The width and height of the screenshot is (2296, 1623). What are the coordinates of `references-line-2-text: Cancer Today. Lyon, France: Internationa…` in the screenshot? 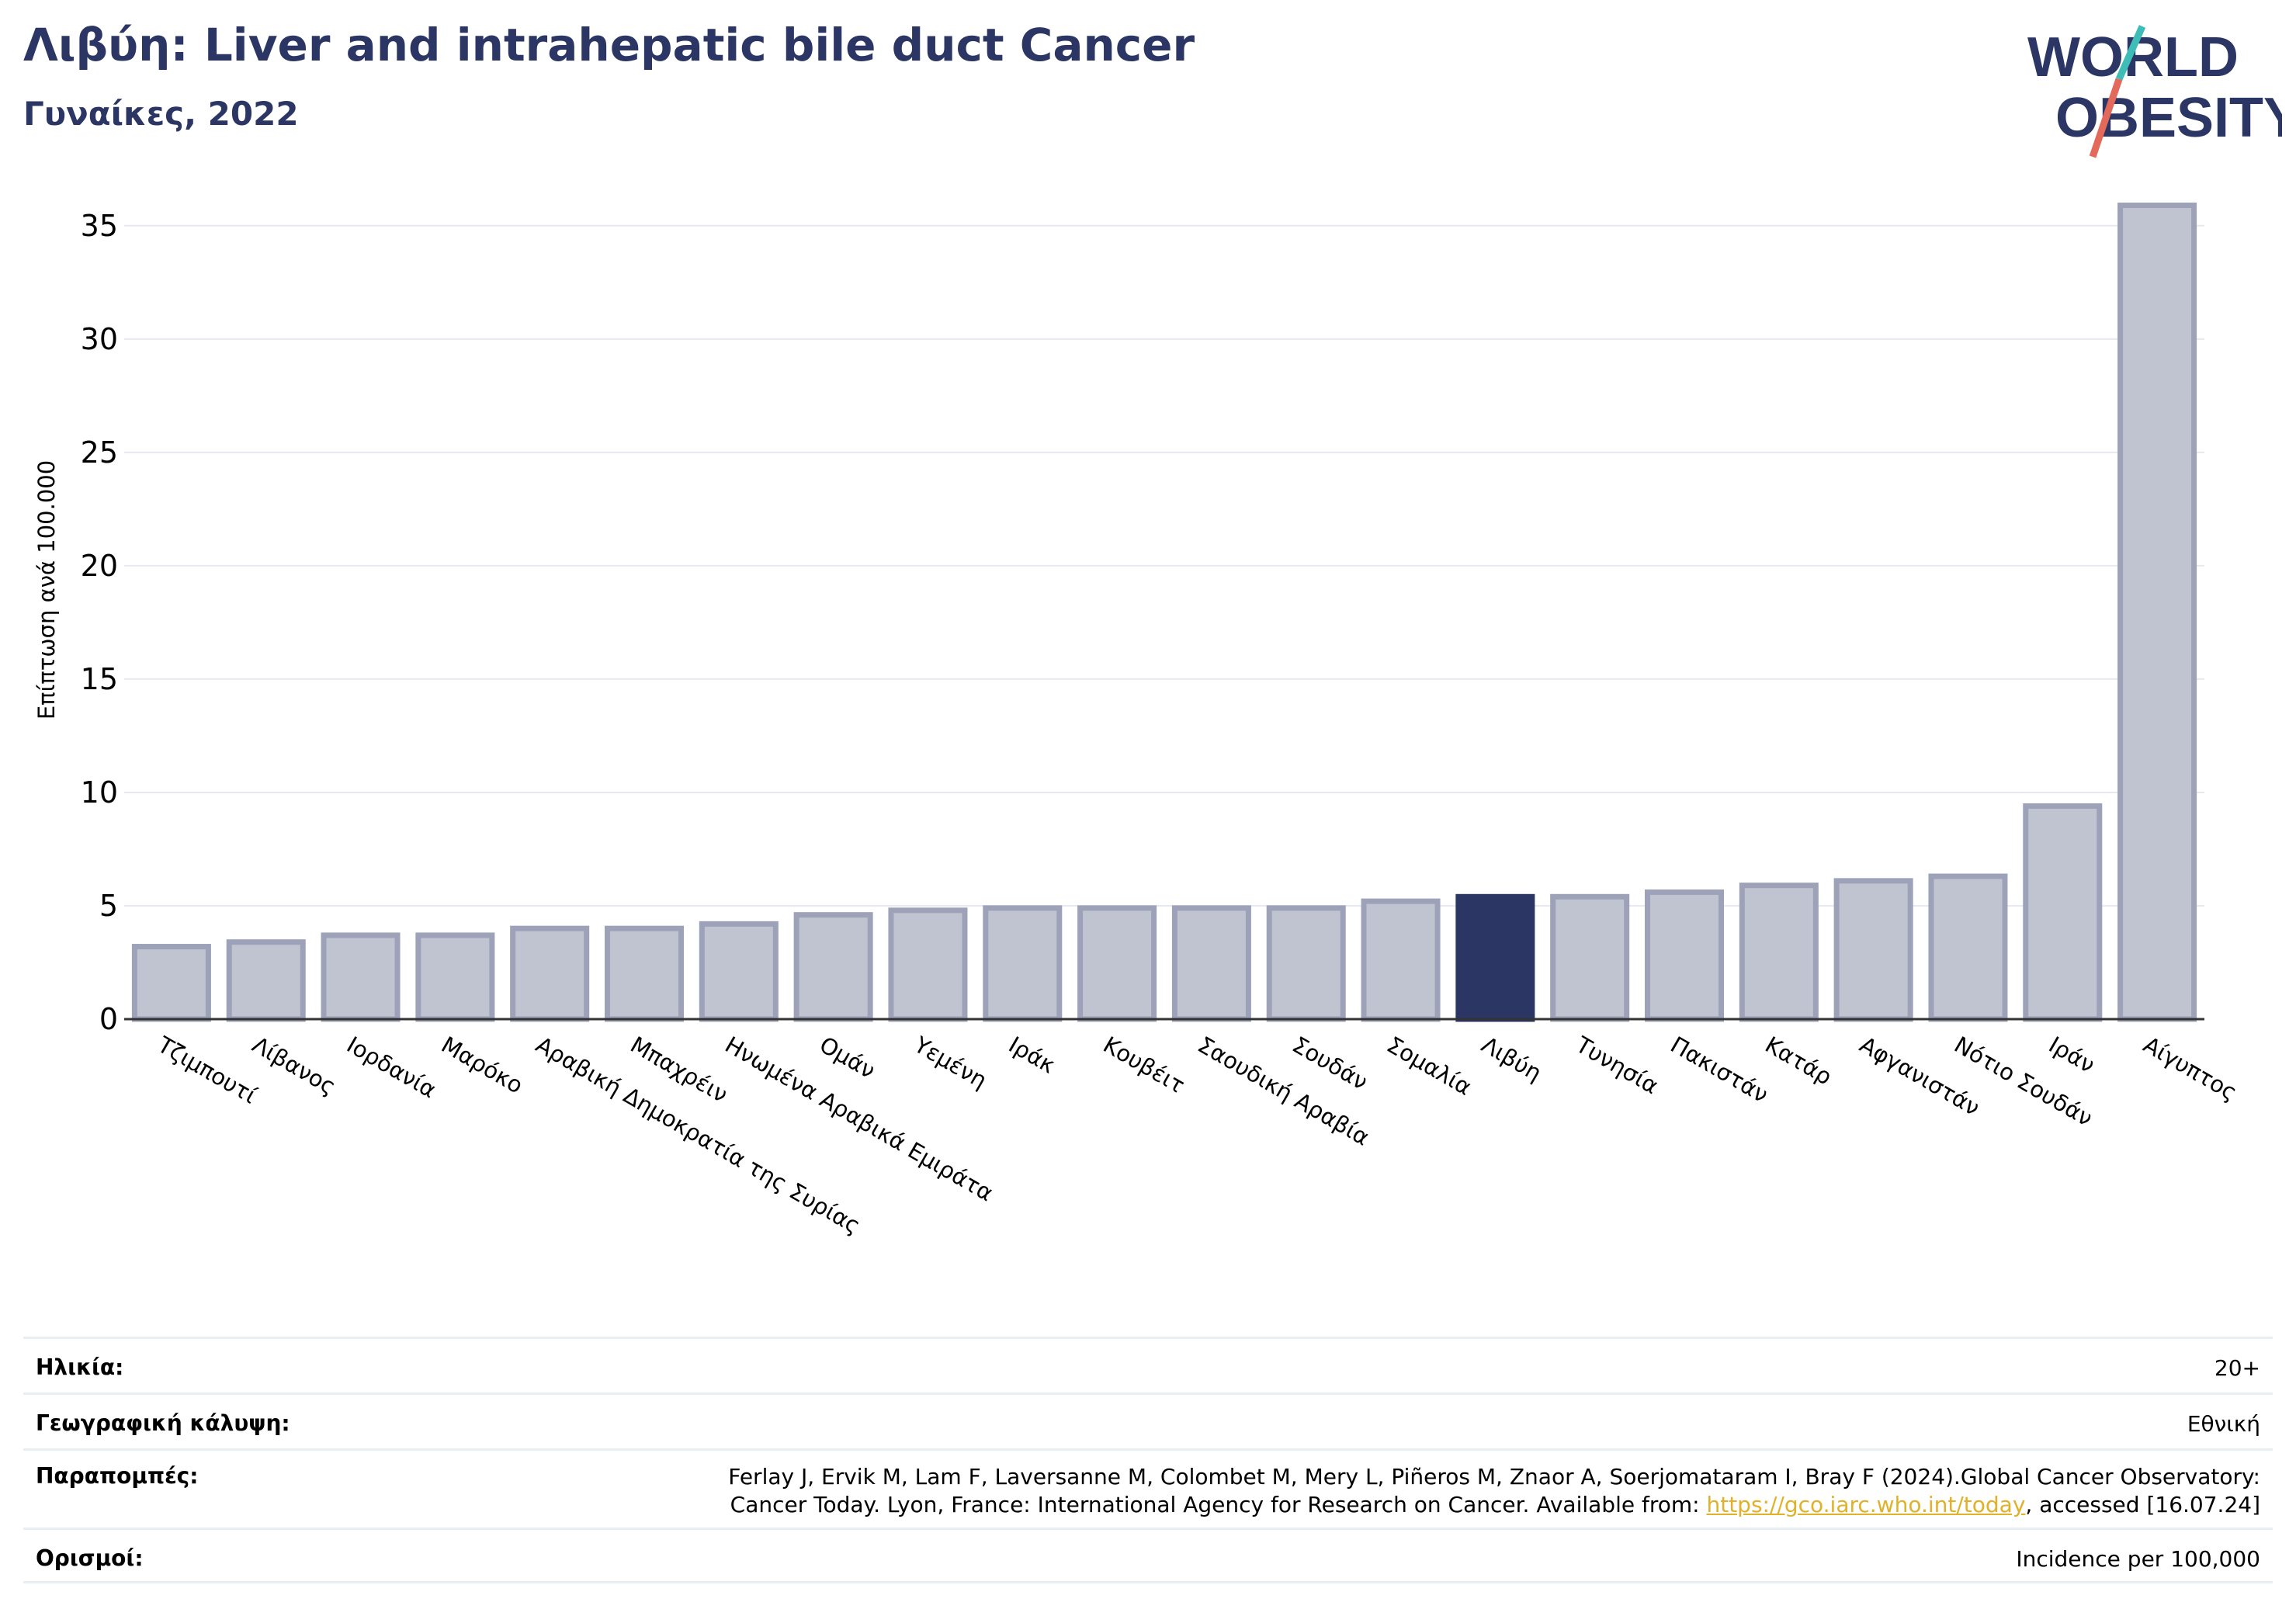 It's located at (1218, 1504).